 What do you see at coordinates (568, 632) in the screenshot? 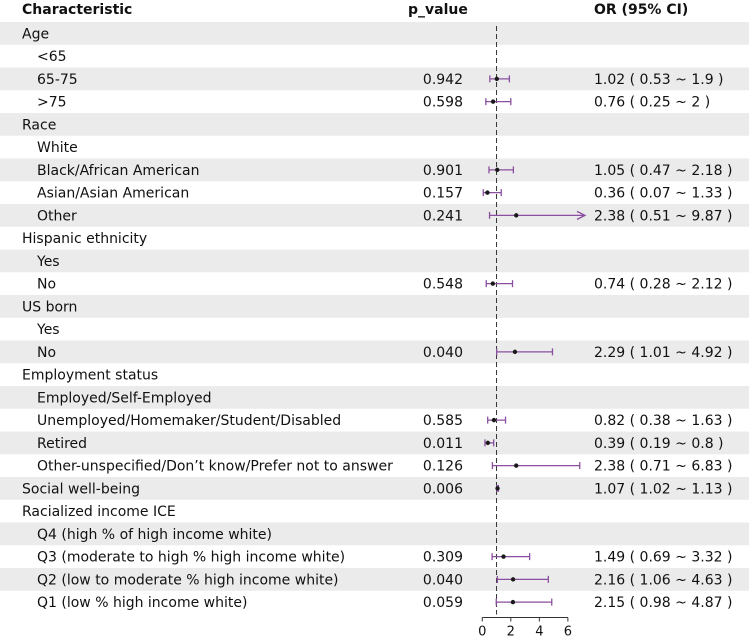
I see `x-tick-label: 6` at bounding box center [568, 632].